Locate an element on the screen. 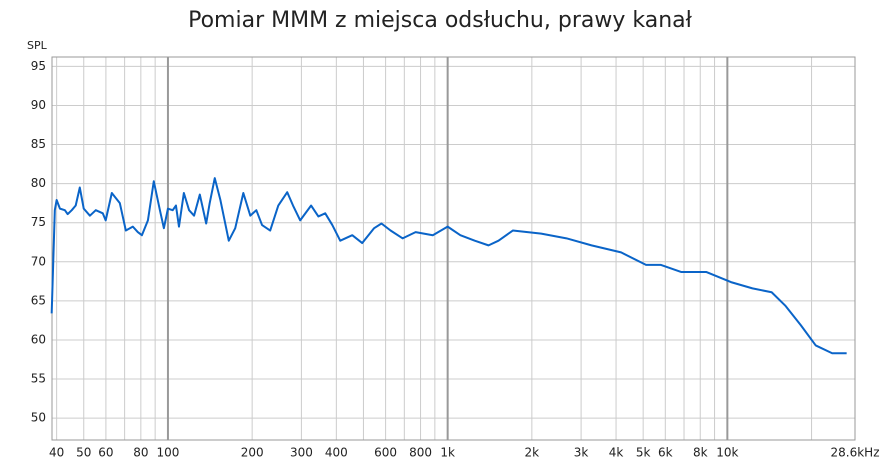 This screenshot has width=880, height=469. y-axis-label: SPL is located at coordinates (37, 45).